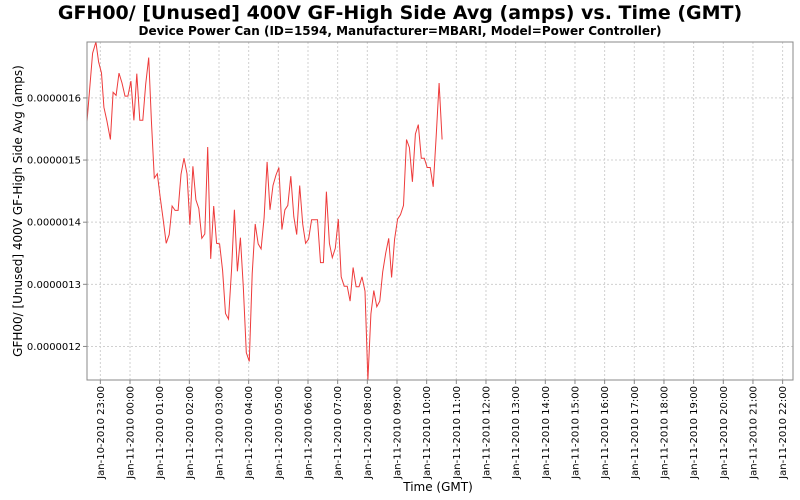  What do you see at coordinates (368, 433) in the screenshot?
I see `x-tick-label: Jan-11-2010 08:00` at bounding box center [368, 433].